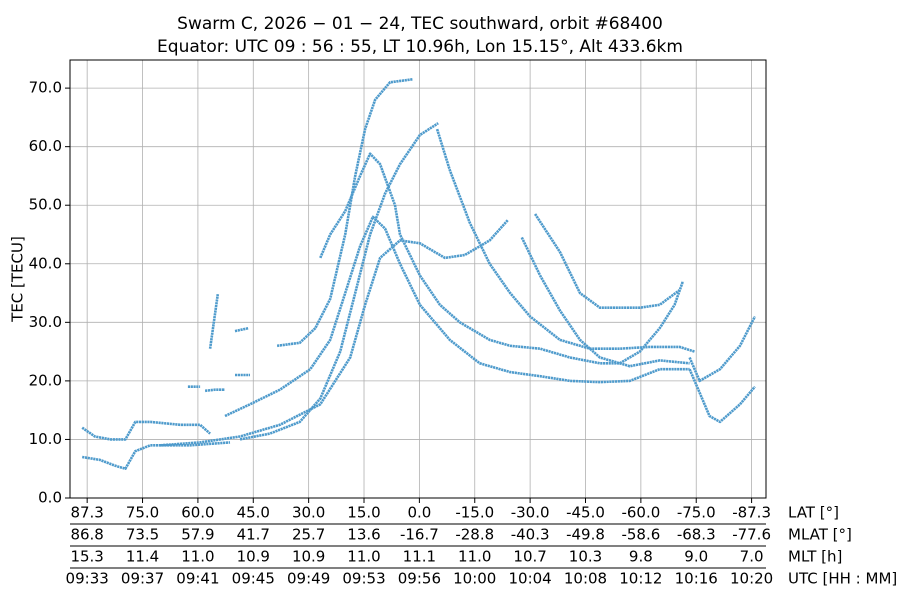  What do you see at coordinates (45, 380) in the screenshot?
I see `y-tick-label: 20.0` at bounding box center [45, 380].